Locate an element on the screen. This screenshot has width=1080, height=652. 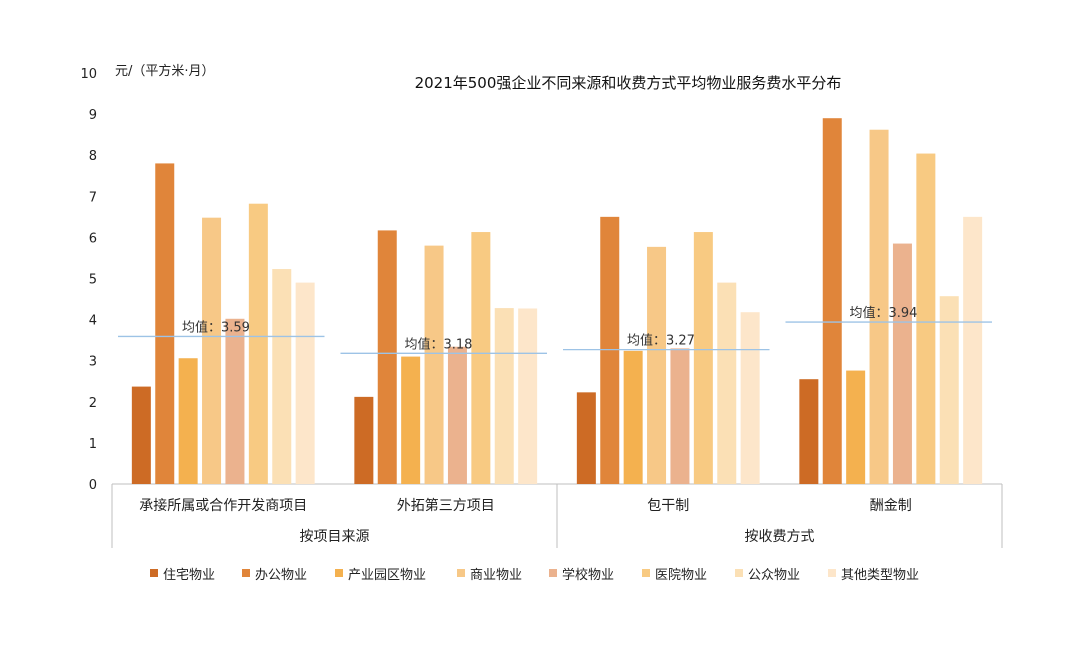
y-tick-label: 6 is located at coordinates (93, 238).